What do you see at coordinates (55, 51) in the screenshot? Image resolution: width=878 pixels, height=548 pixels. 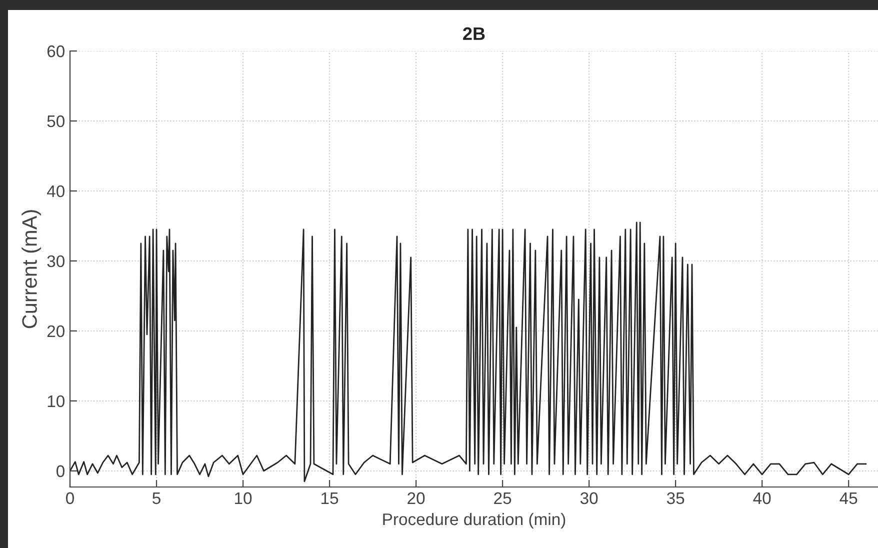 I see `y-tick-label: 60` at bounding box center [55, 51].